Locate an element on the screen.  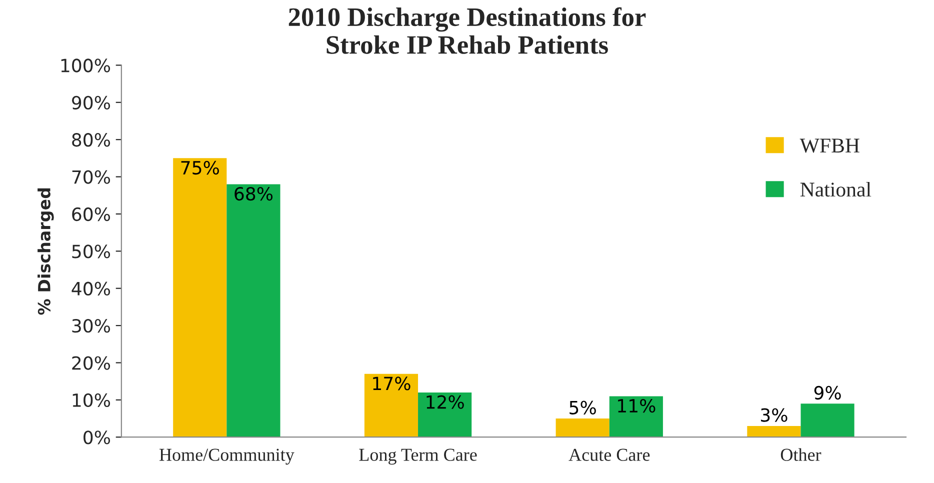
x-tick-label: Home/Community is located at coordinates (226, 456).